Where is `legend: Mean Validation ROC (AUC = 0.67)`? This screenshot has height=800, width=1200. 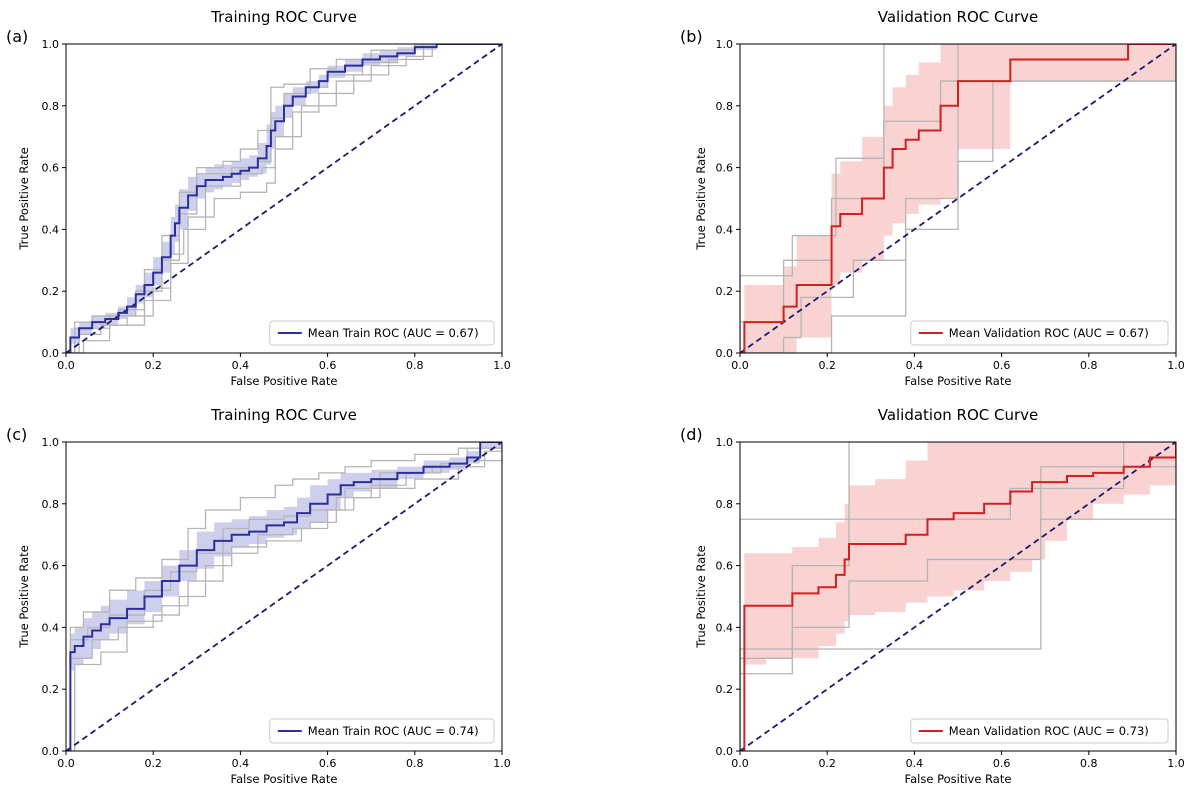 legend: Mean Validation ROC (AUC = 0.67) is located at coordinates (1039, 333).